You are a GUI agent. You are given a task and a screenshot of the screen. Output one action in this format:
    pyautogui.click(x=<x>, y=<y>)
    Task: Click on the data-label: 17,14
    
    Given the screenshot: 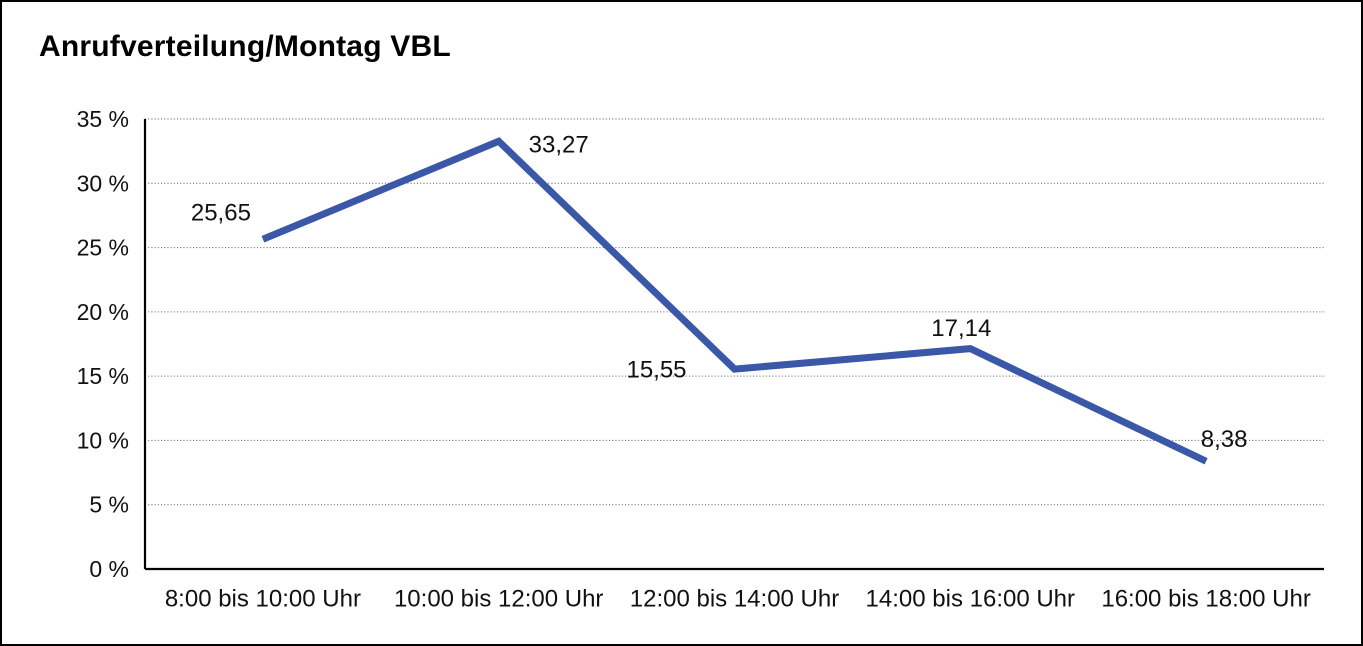 What is the action you would take?
    pyautogui.click(x=961, y=328)
    